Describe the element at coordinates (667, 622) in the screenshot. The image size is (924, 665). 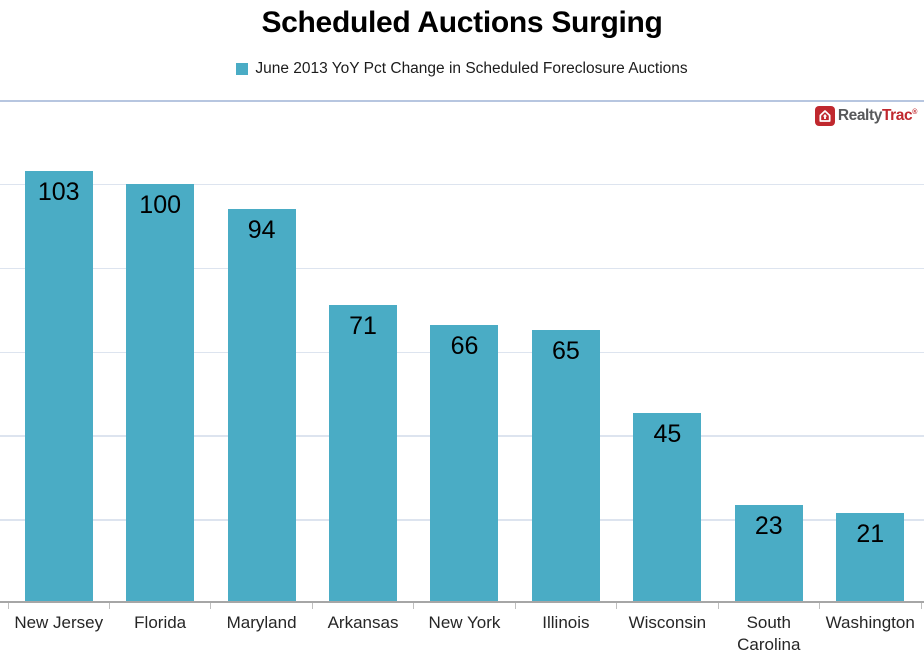
I see `category-label-wisconsin: Wisconsin` at that location.